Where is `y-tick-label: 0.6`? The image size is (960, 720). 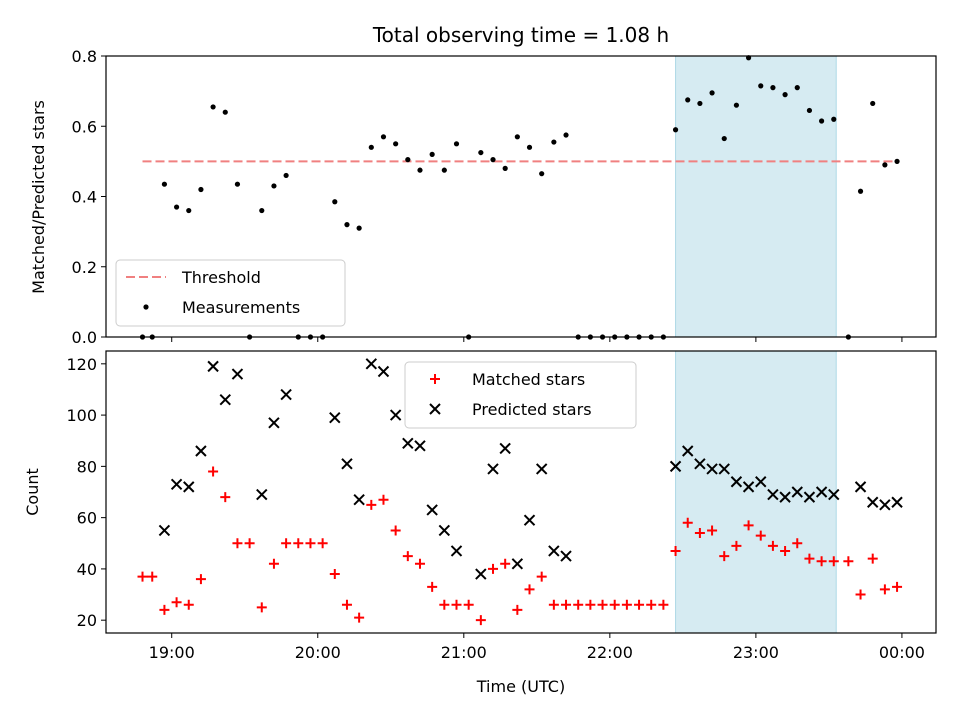 y-tick-label: 0.6 is located at coordinates (84, 126).